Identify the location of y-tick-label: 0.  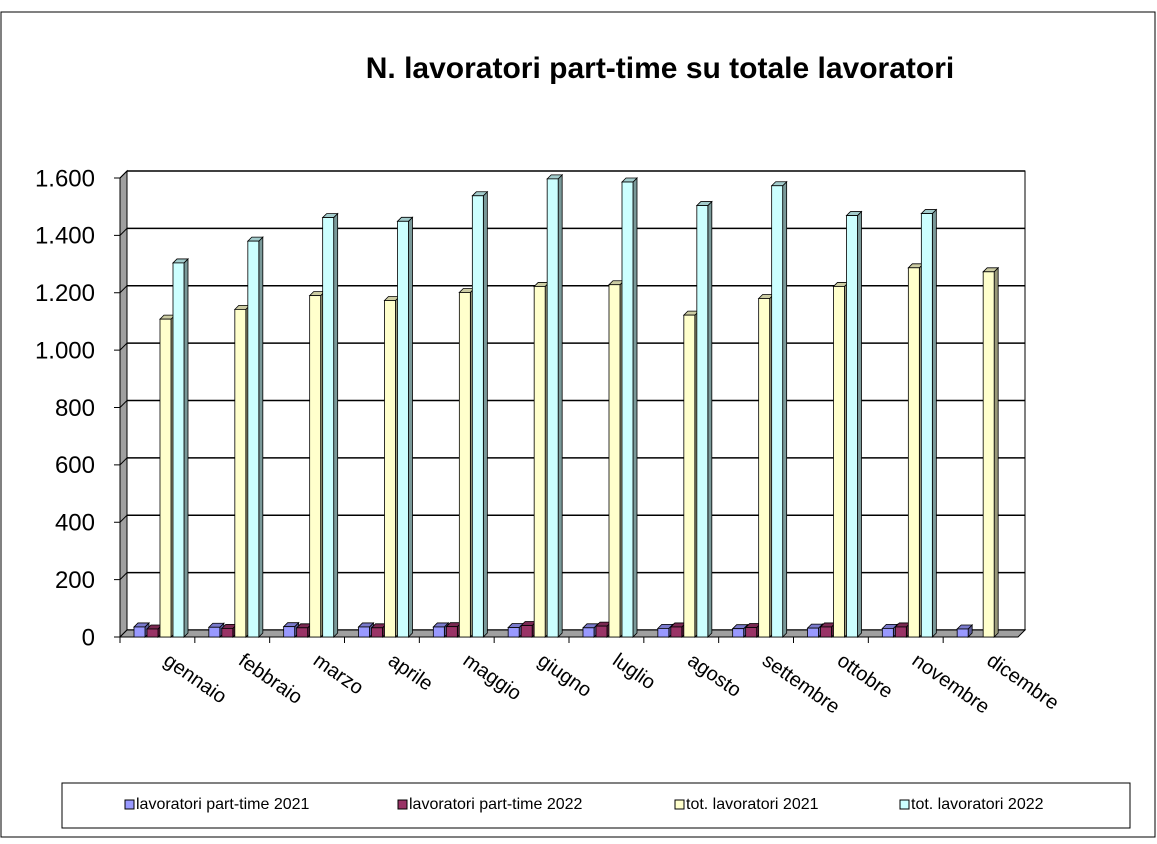
(88, 637).